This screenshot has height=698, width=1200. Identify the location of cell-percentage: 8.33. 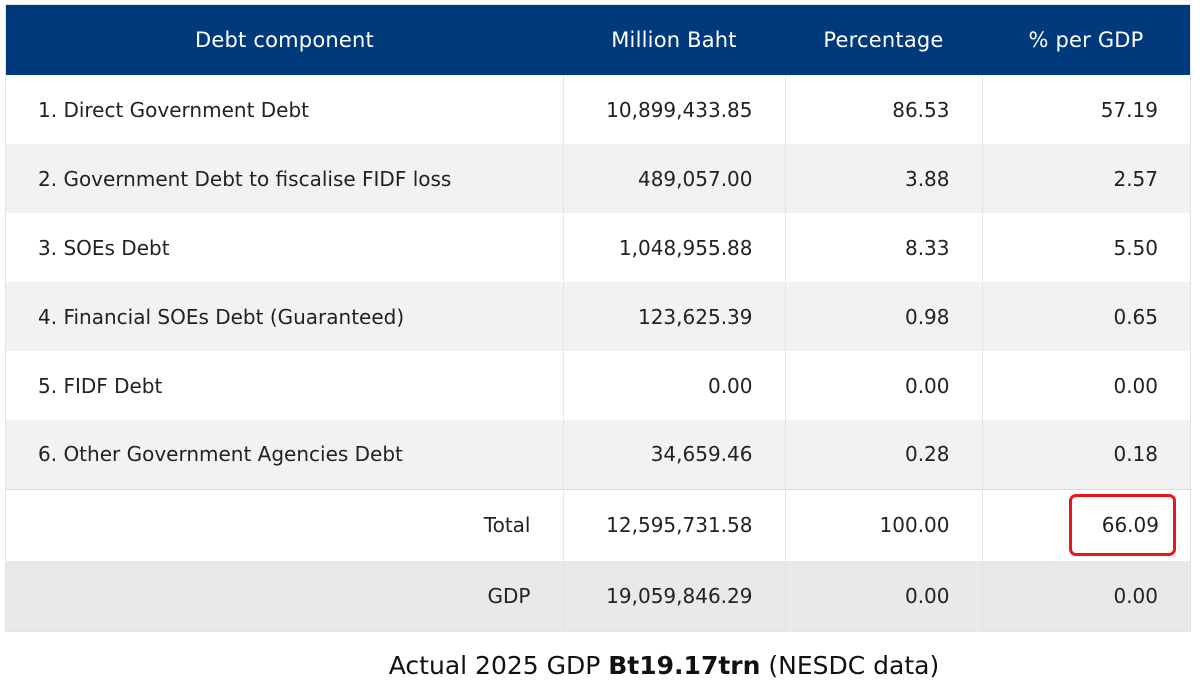
(883, 247).